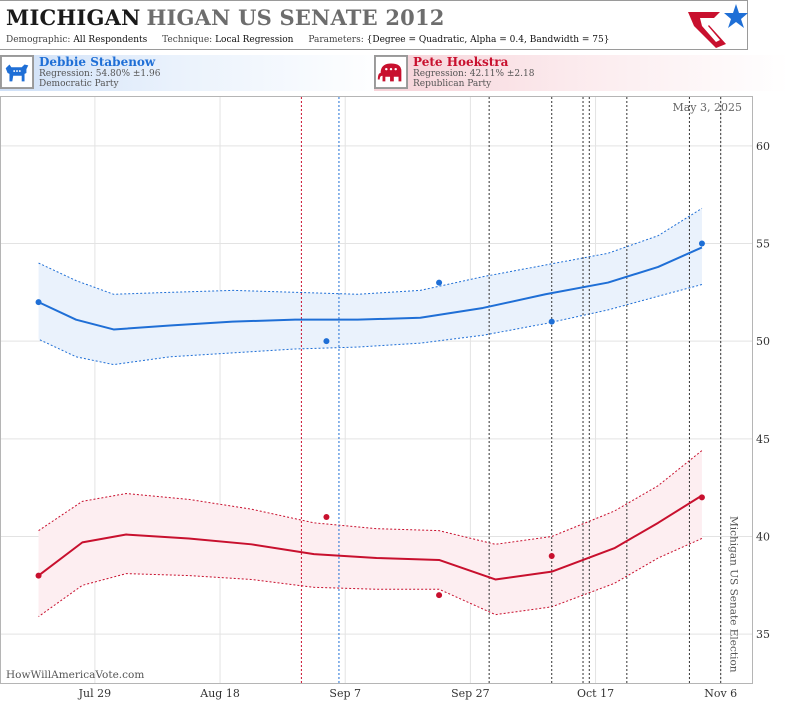 This screenshot has width=789, height=704. Describe the element at coordinates (763, 341) in the screenshot. I see `y-tick-label: 50` at that location.